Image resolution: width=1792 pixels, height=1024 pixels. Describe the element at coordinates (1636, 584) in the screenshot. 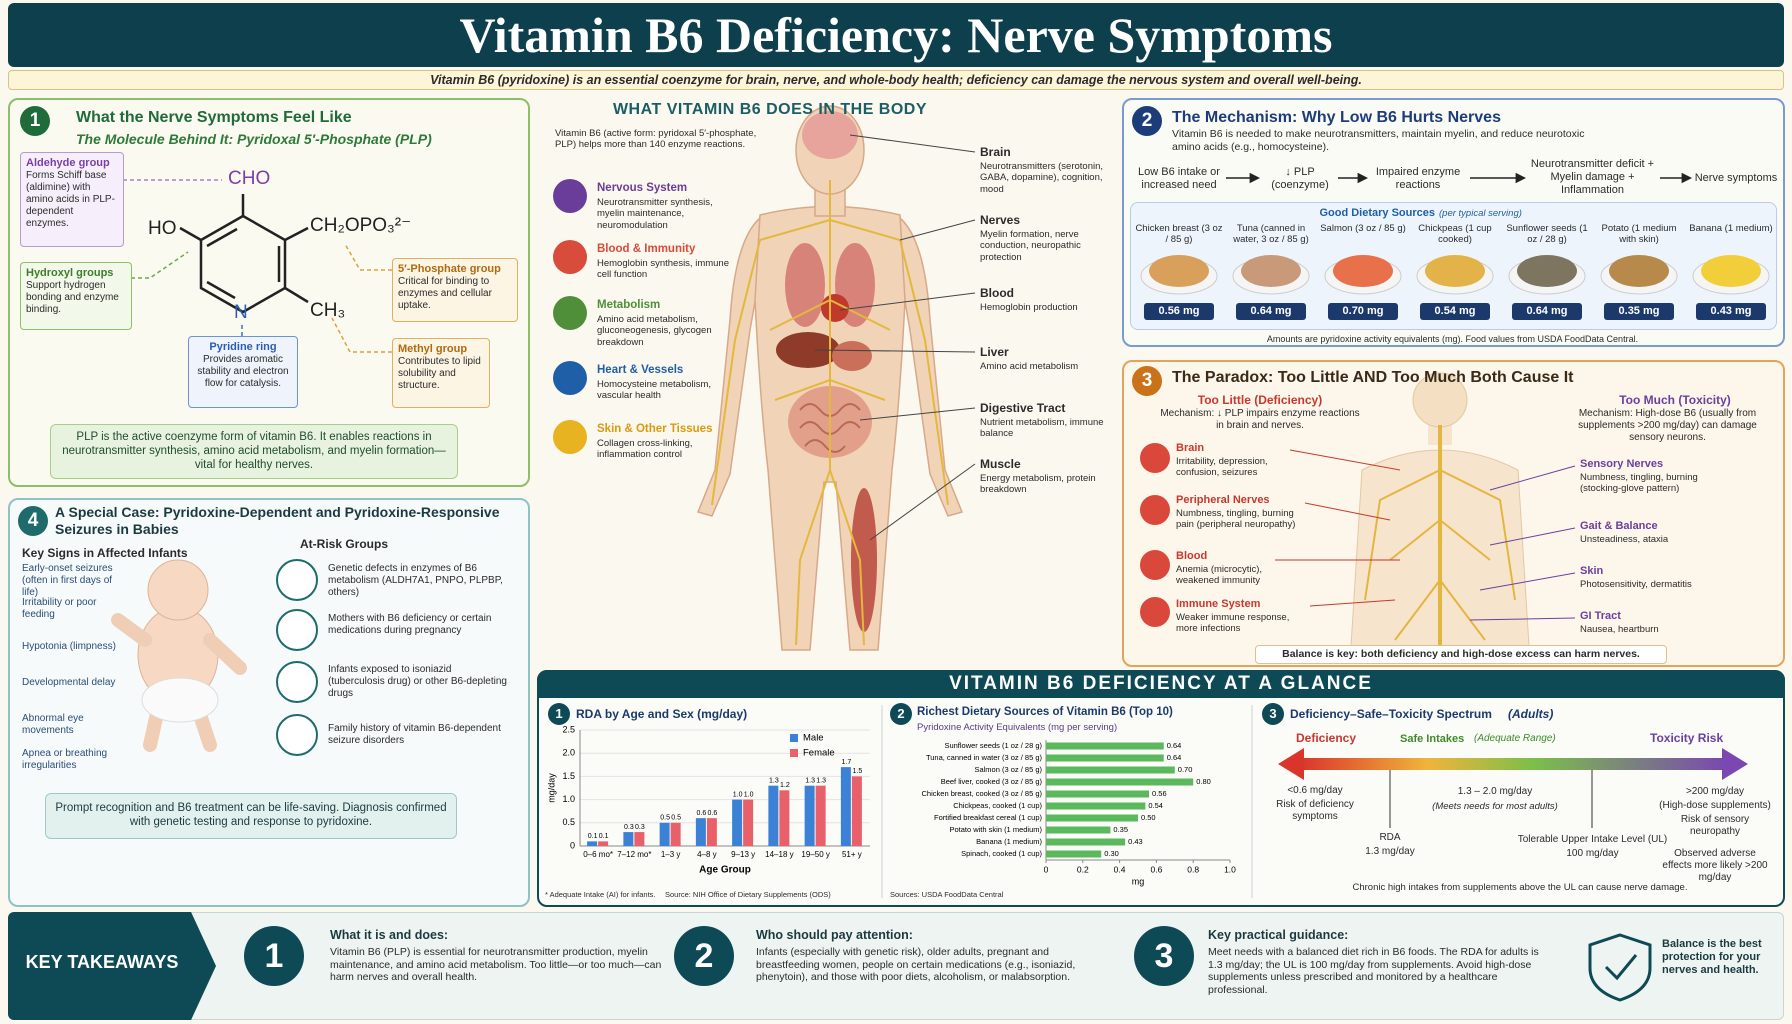

I see `symptom-text: Photosensitivity, dermatitis` at that location.